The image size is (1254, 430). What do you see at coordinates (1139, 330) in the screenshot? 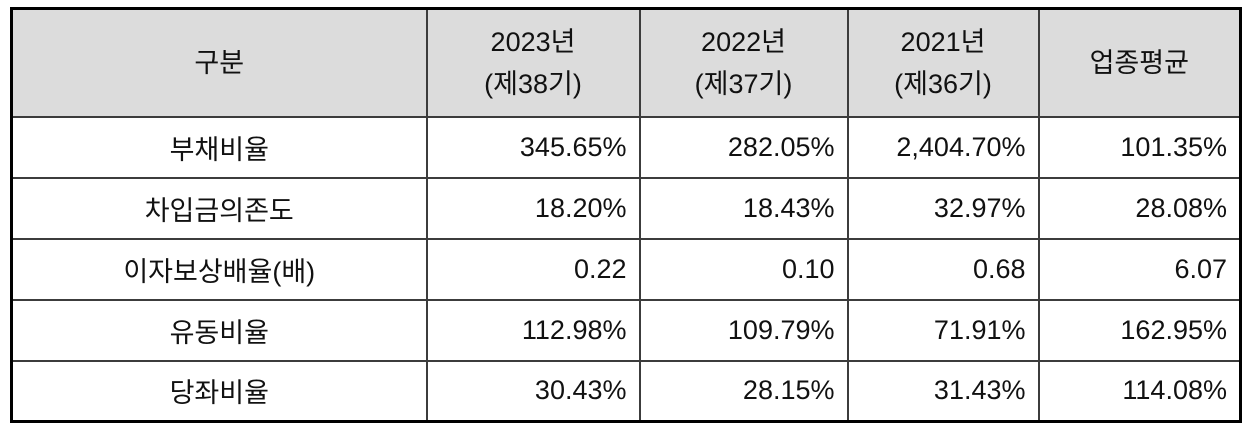
I see `value-industry-average: 162.95%` at bounding box center [1139, 330].